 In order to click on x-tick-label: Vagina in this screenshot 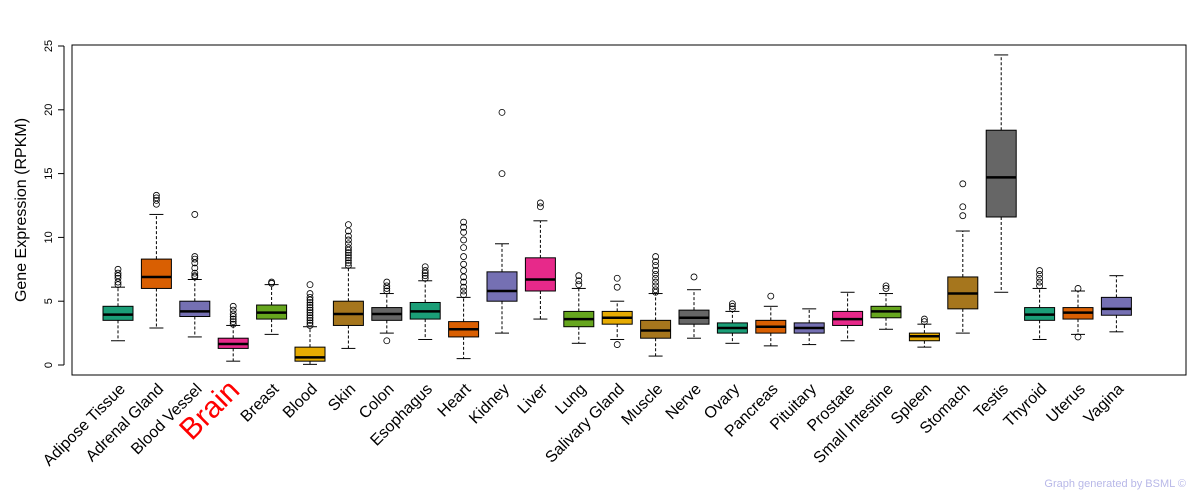, I will do `click(1104, 404)`.